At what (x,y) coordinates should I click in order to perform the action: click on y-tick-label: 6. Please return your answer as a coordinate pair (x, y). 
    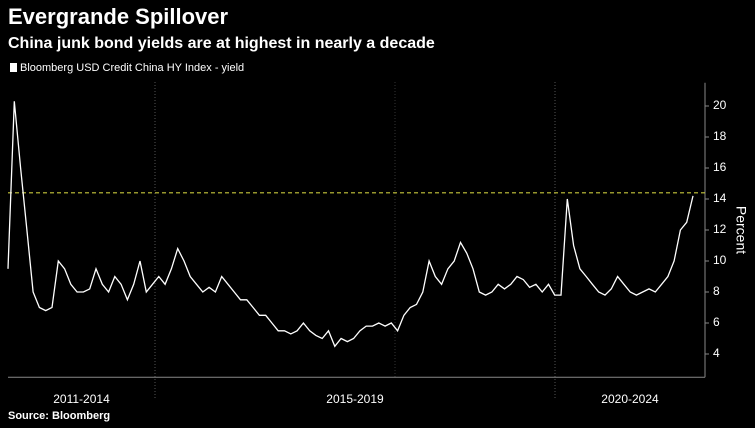
    Looking at the image, I should click on (716, 322).